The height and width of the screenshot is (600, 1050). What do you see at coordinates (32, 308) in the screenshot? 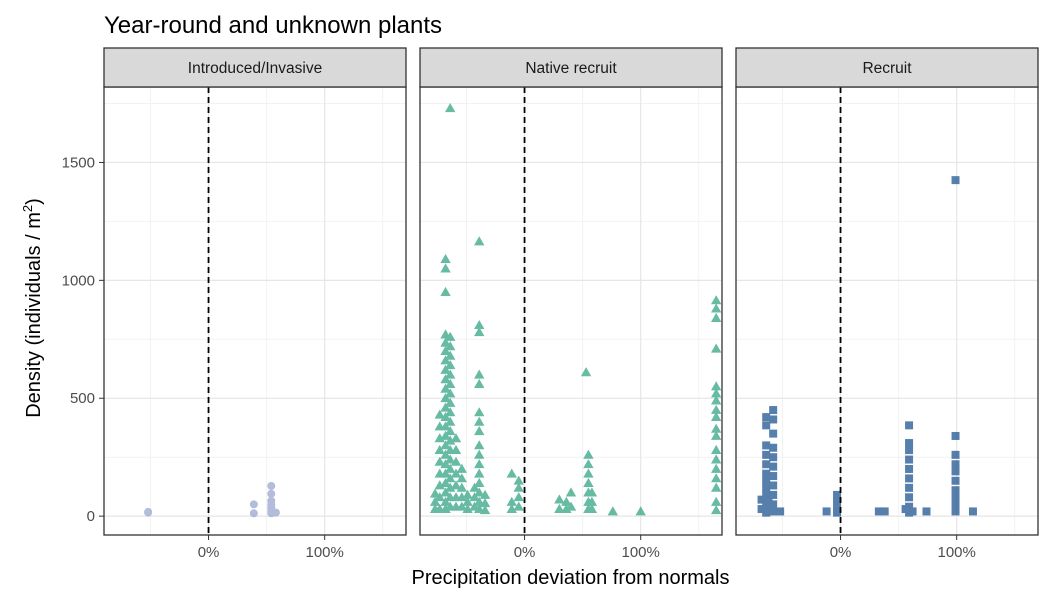
I see `y-axis-title: Density (individuals / m2)` at bounding box center [32, 308].